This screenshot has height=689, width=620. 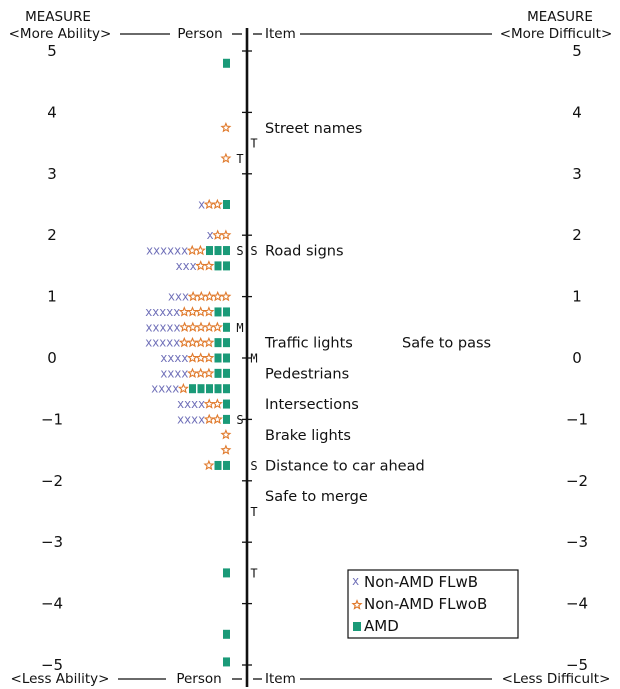 What do you see at coordinates (52, 481) in the screenshot?
I see `y-tick-label-left: −2` at bounding box center [52, 481].